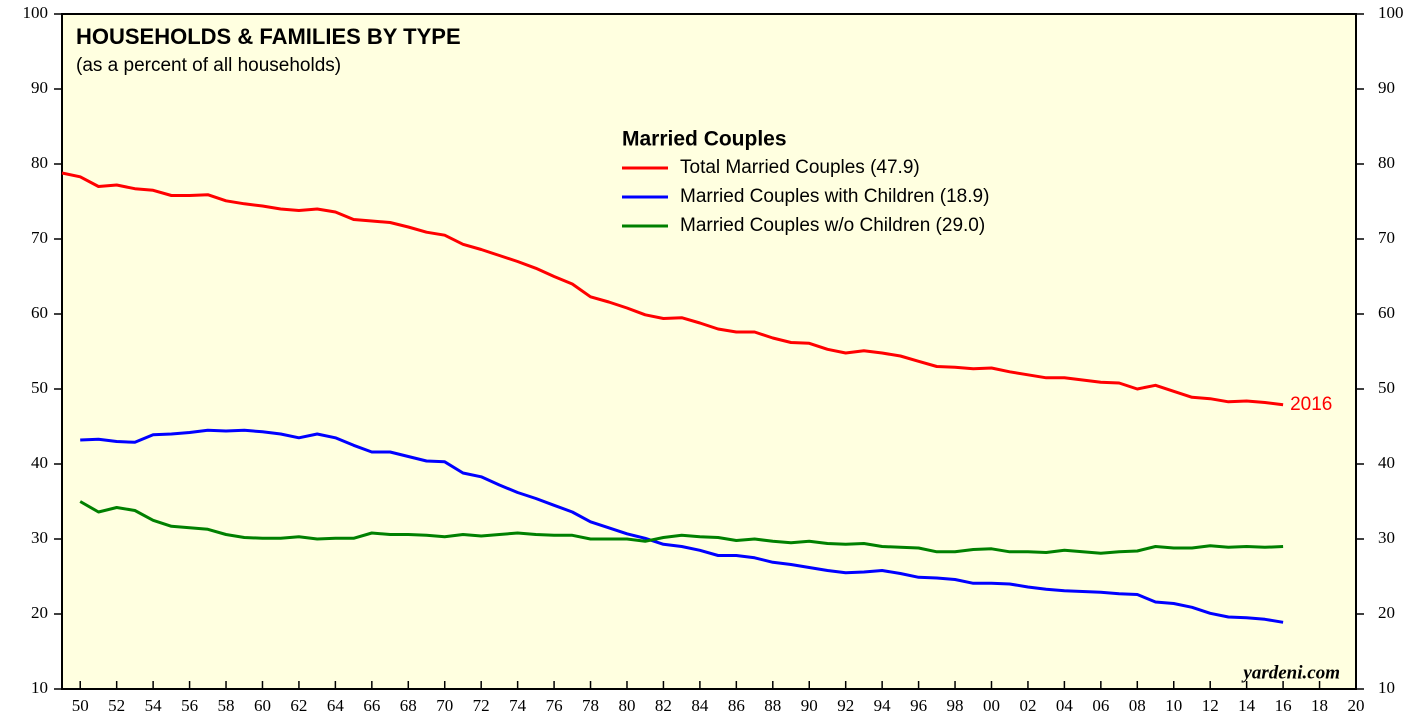  Describe the element at coordinates (189, 705) in the screenshot. I see `x-tick-label: 56` at that location.